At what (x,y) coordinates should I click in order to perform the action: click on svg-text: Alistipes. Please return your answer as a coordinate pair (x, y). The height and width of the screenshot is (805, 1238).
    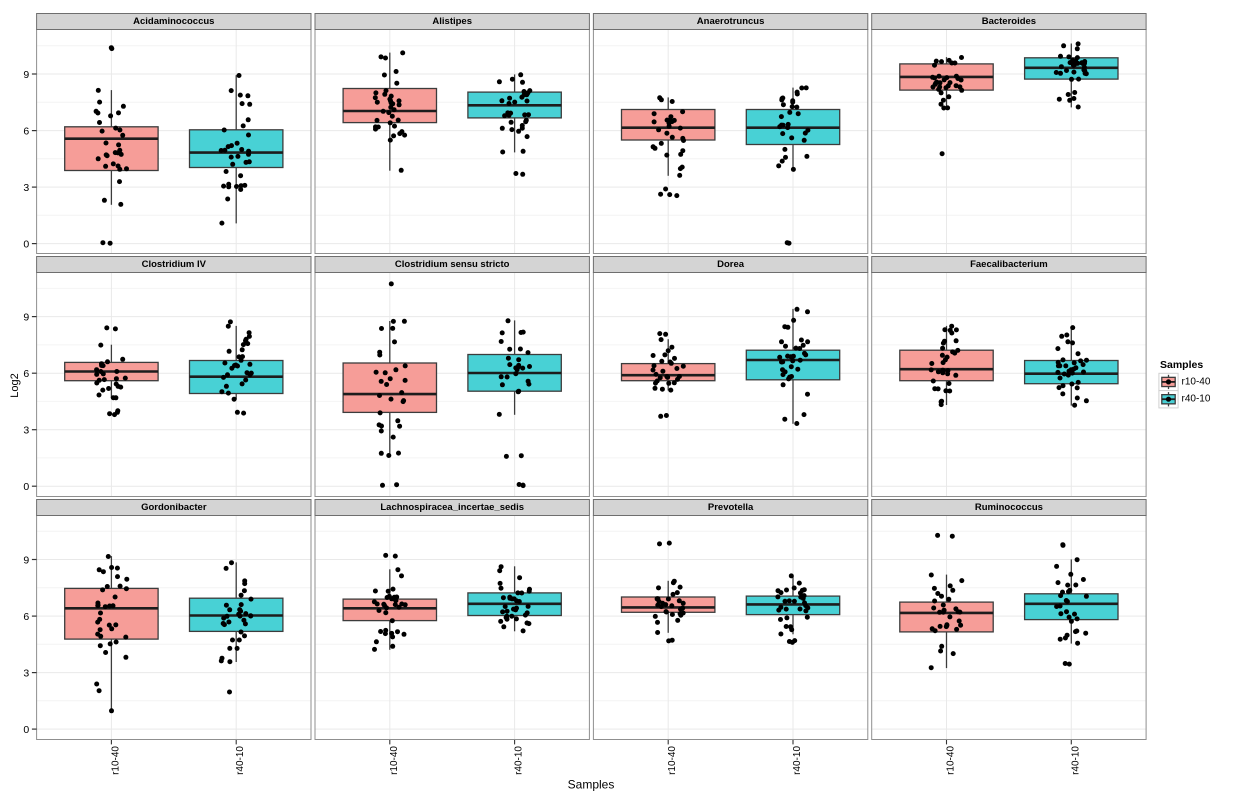
    Looking at the image, I should click on (452, 21).